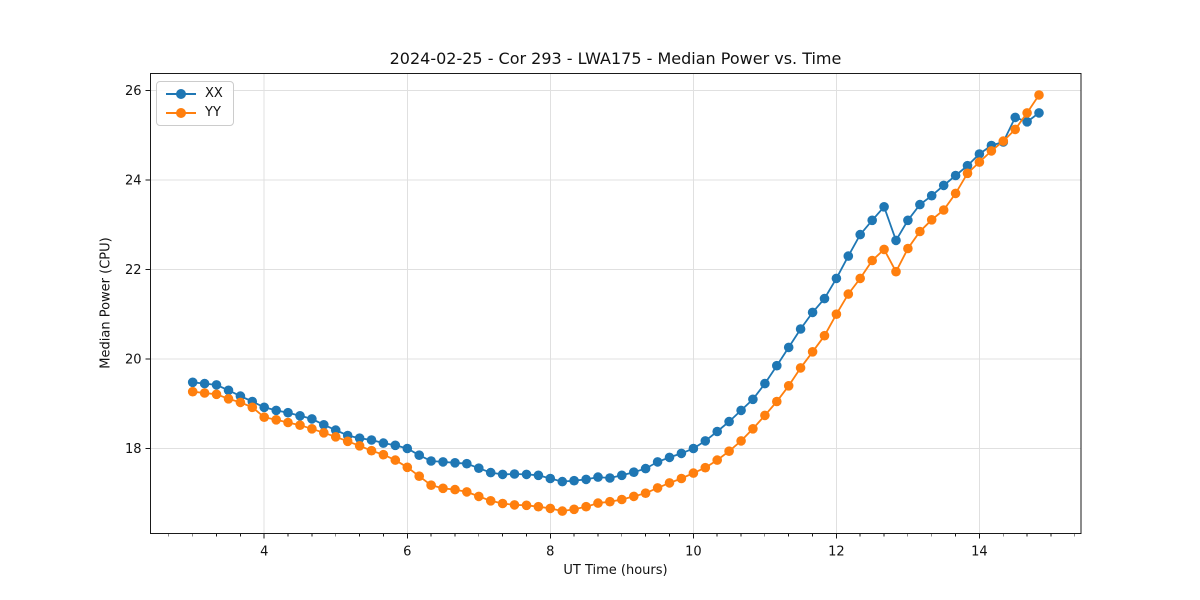  Describe the element at coordinates (264, 552) in the screenshot. I see `x-tick-label: 4` at that location.